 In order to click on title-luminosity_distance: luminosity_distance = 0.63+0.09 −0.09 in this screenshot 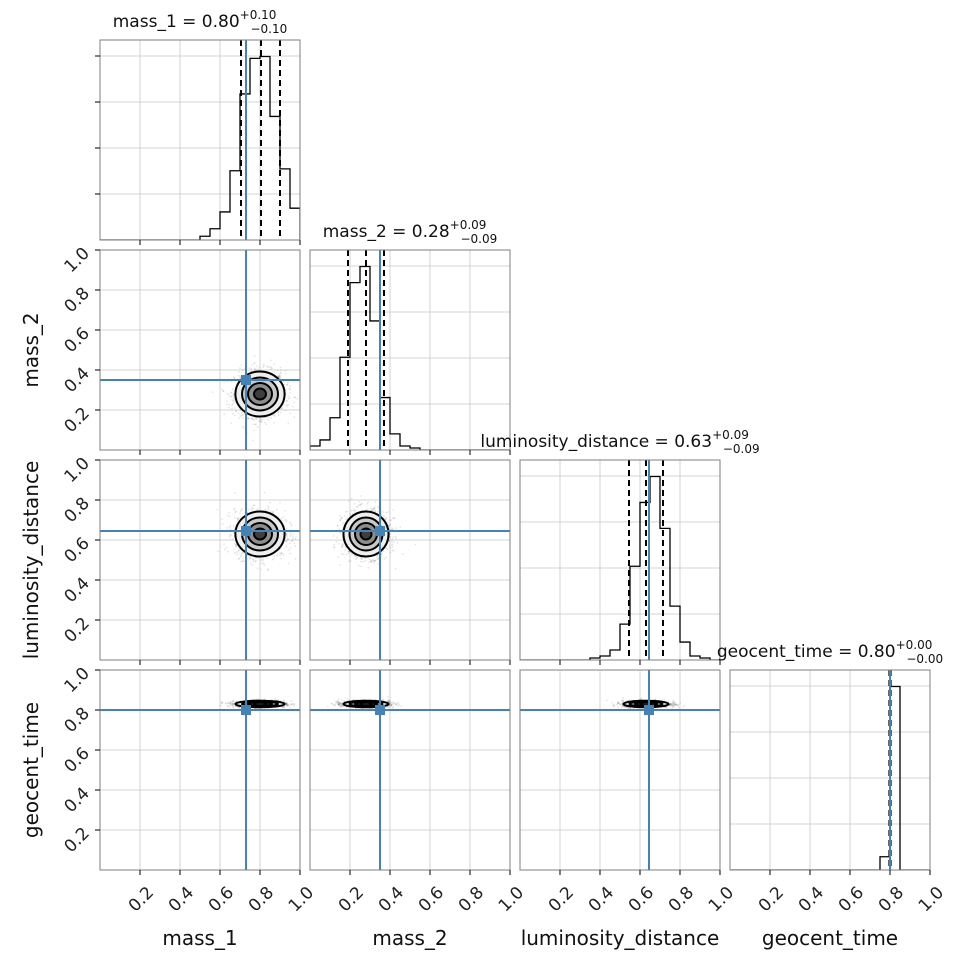, I will do `click(619, 442)`.